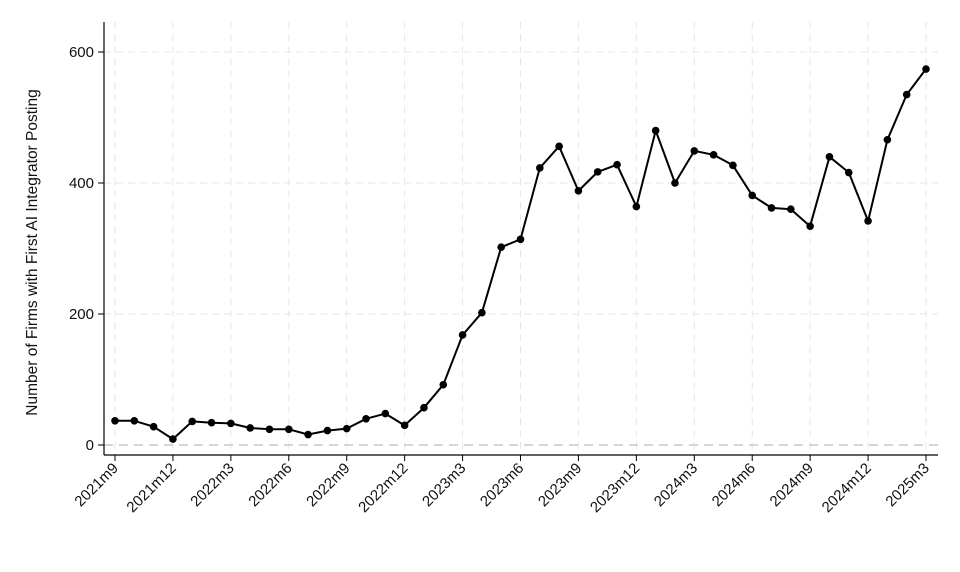  Describe the element at coordinates (90, 445) in the screenshot. I see `y-tick-label: 0` at that location.